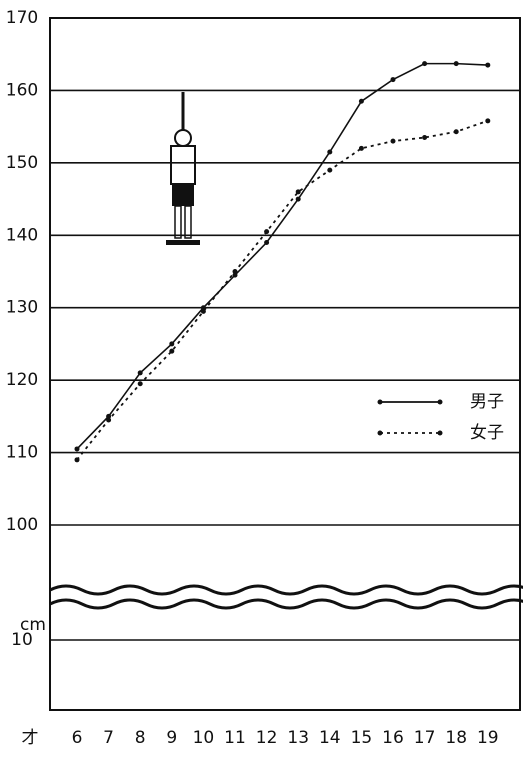 This screenshot has height=776, width=523. I want to click on legend-label: 男子, so click(487, 402).